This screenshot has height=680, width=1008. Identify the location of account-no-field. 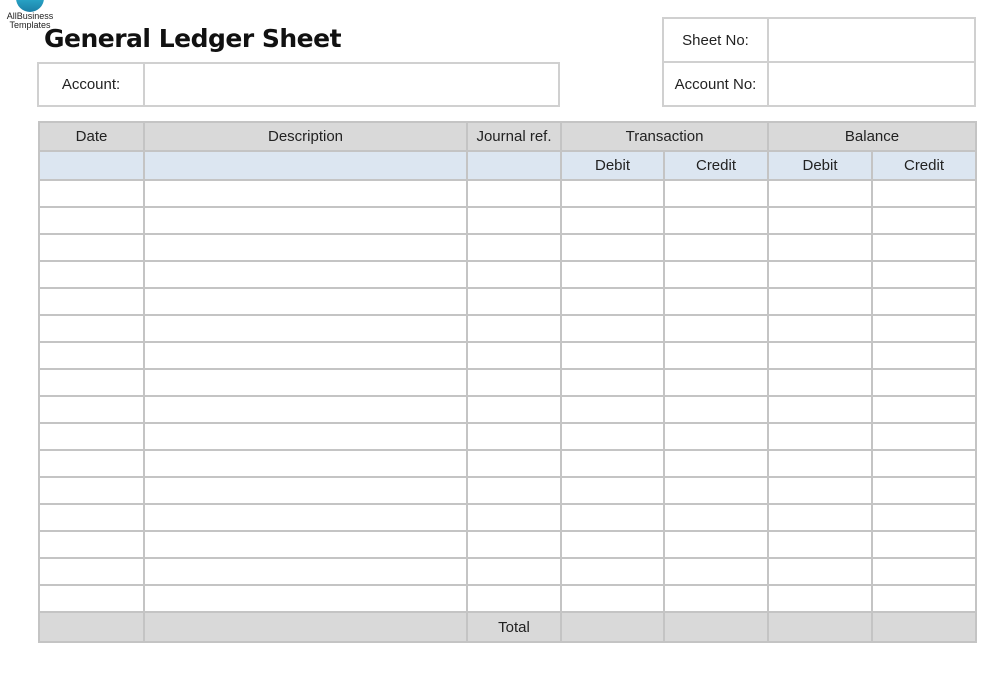
(871, 84).